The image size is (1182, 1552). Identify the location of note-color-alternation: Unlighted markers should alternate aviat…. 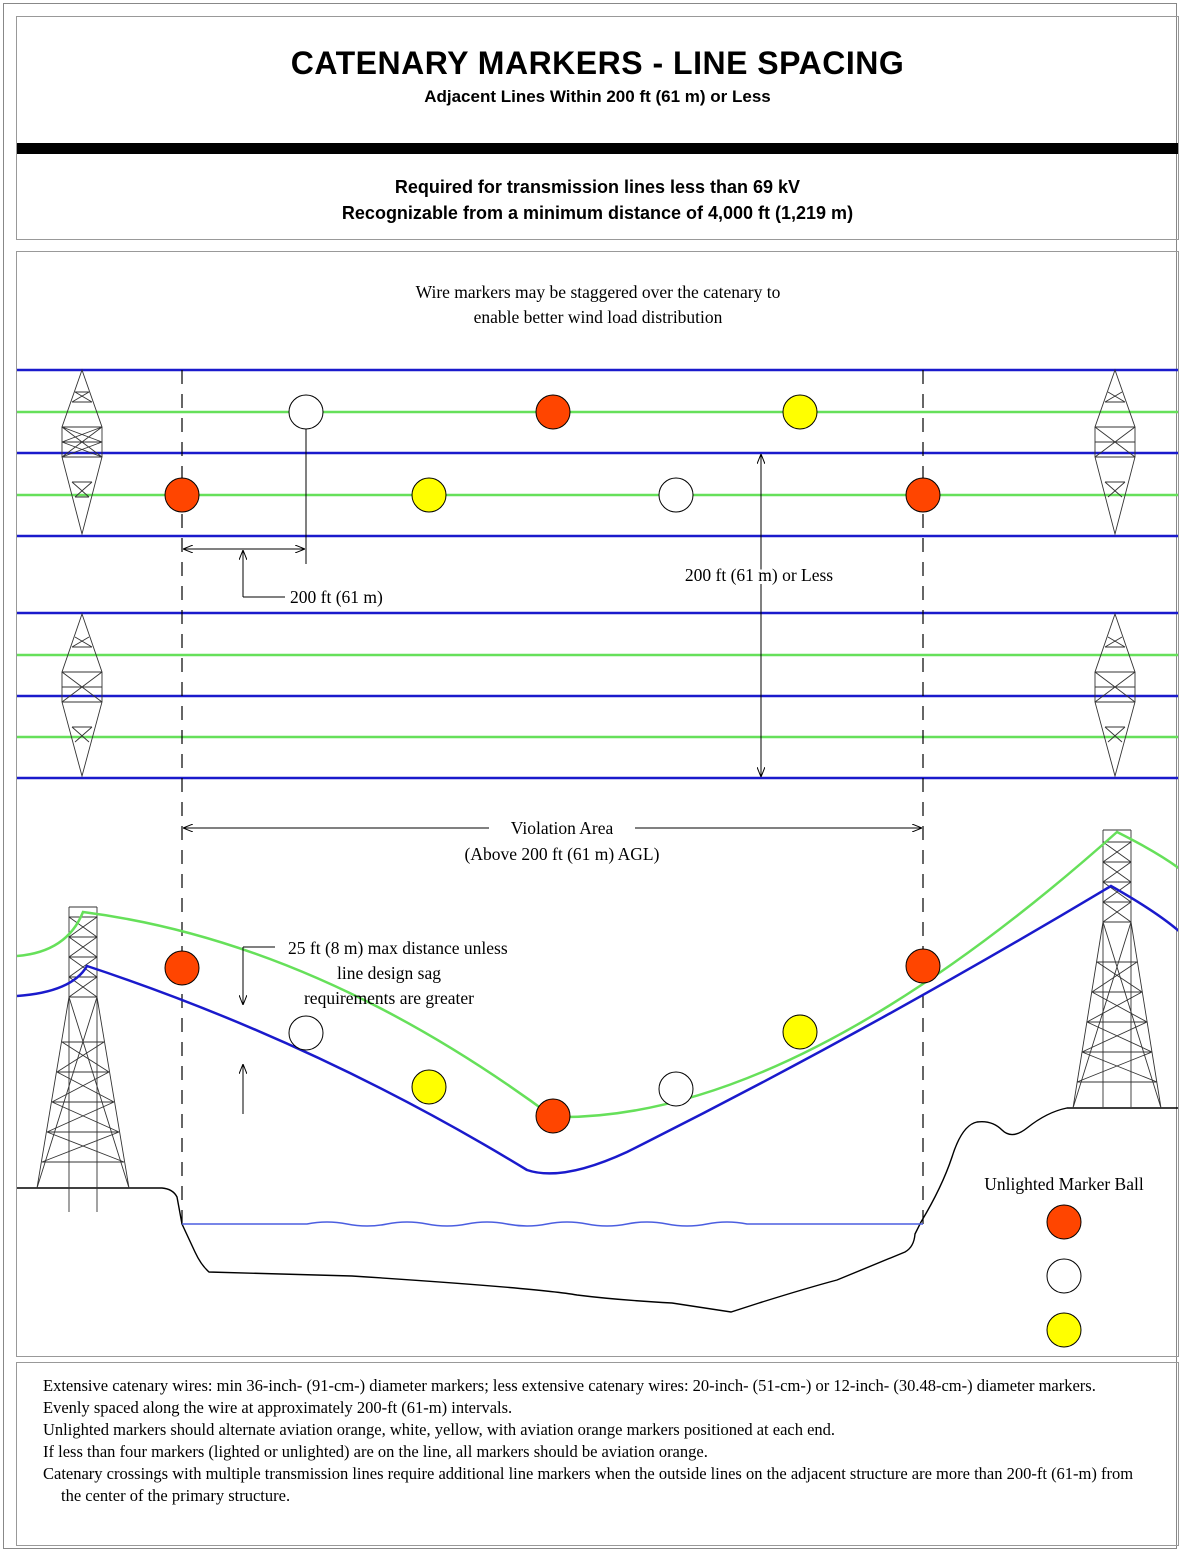
(439, 1429).